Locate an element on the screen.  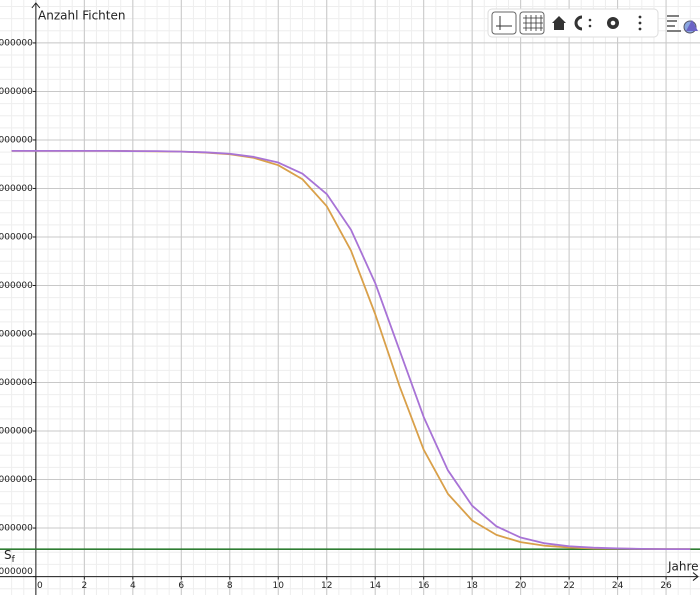
grid-icon is located at coordinates (533, 23).